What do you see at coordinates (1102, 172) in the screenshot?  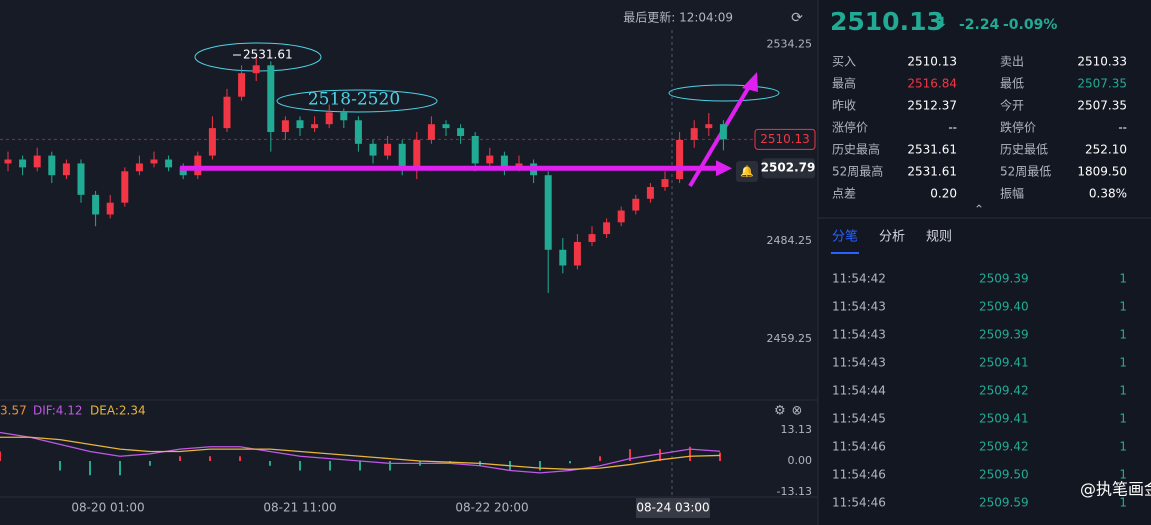 I see `quote-value: 1809.50` at bounding box center [1102, 172].